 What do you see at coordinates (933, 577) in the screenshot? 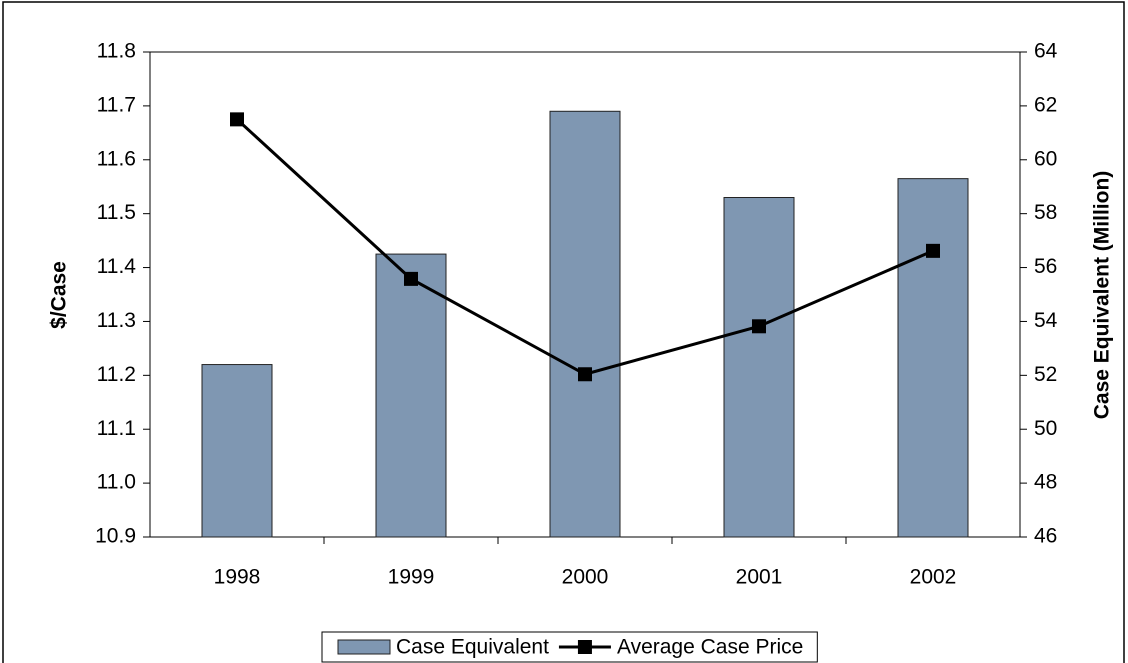
I see `x-tick-label: 2002` at bounding box center [933, 577].